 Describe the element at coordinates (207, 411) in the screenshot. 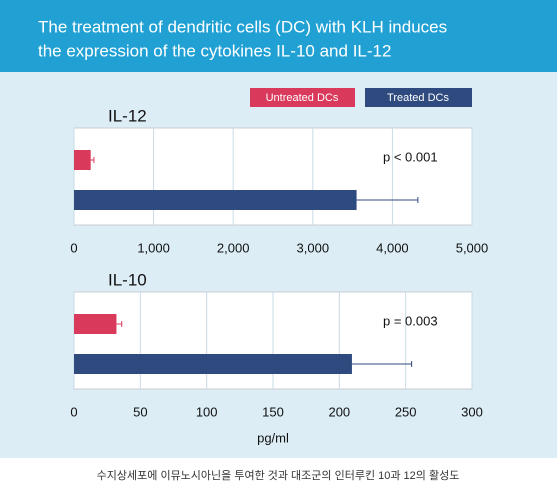

I see `x-tick-label: 100` at that location.